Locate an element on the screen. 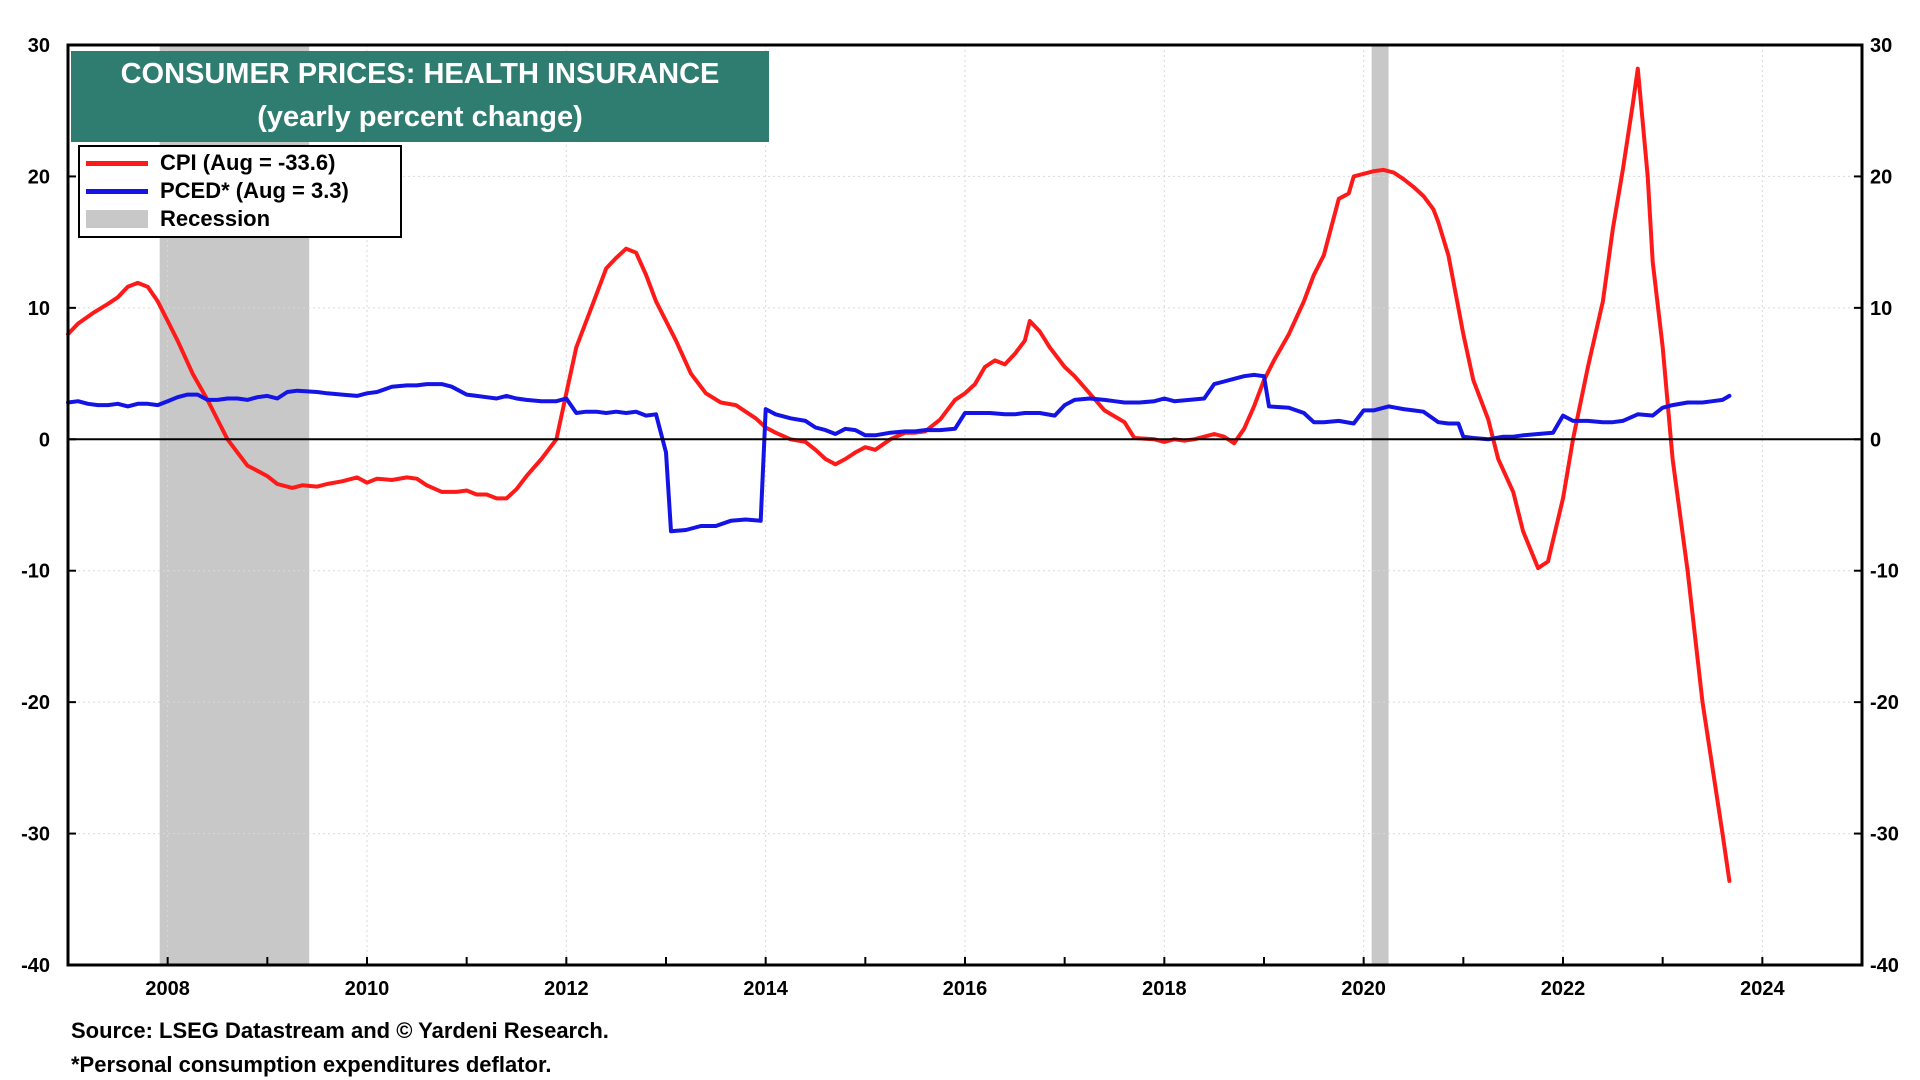  xtick-label-2020: 2020 is located at coordinates (1363, 989).